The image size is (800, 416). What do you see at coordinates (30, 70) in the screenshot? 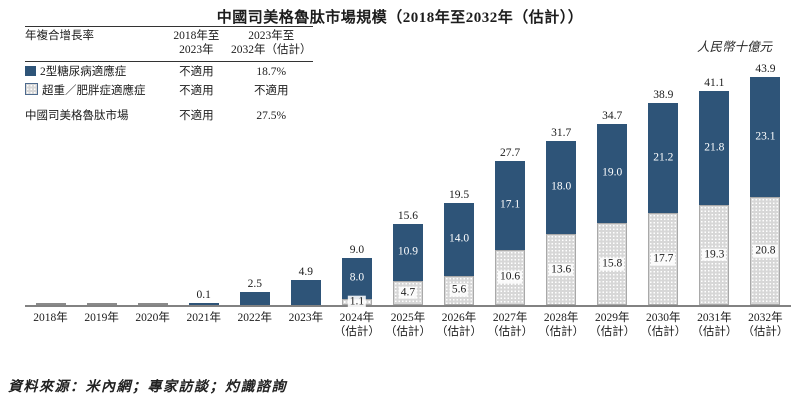
I see `t2d-legend-swatch` at bounding box center [30, 70].